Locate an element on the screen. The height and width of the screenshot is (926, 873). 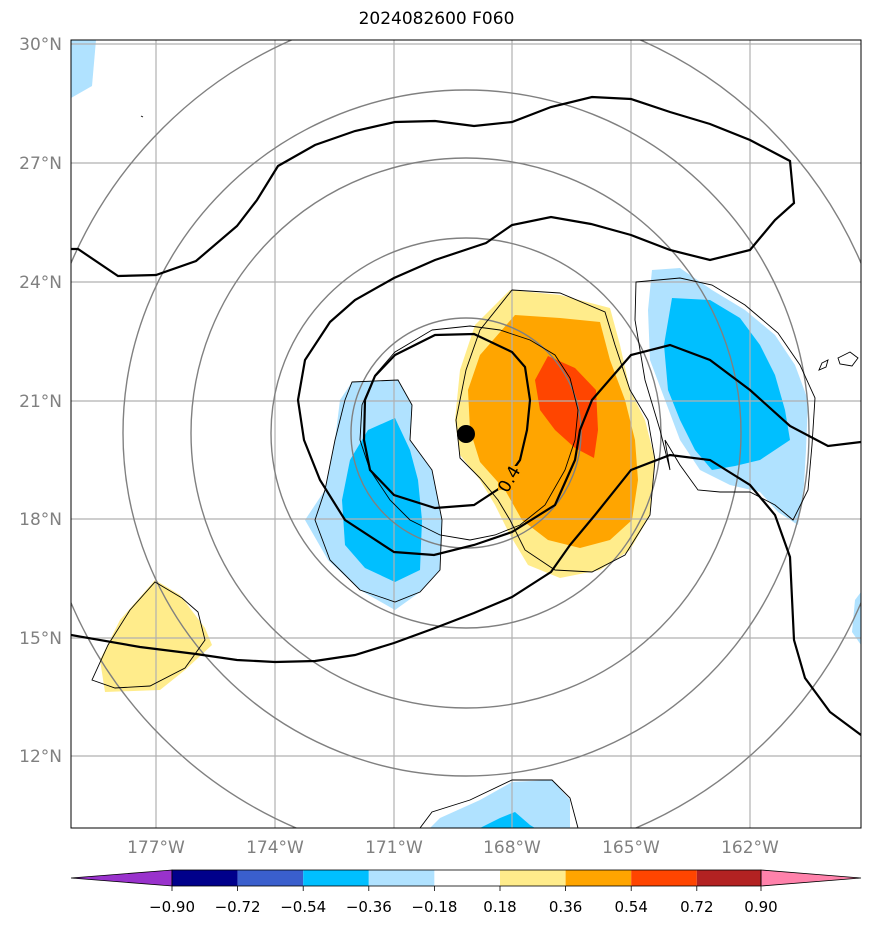
lat-label: 18°N is located at coordinates (40, 520).